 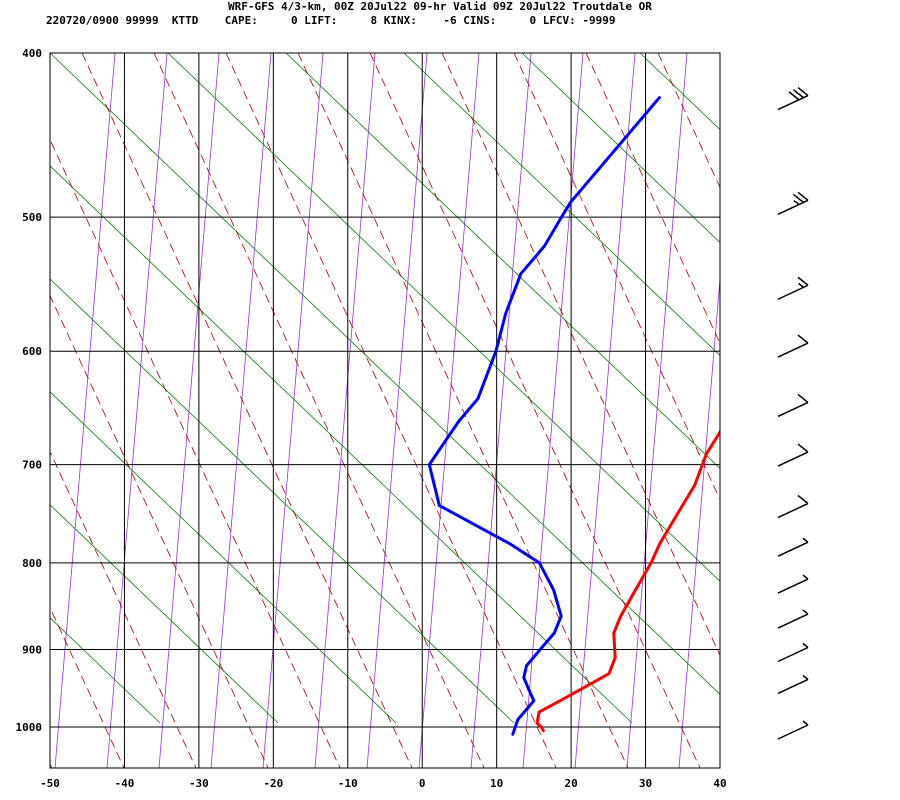 What do you see at coordinates (32, 563) in the screenshot?
I see `y-tick-label: 800` at bounding box center [32, 563].